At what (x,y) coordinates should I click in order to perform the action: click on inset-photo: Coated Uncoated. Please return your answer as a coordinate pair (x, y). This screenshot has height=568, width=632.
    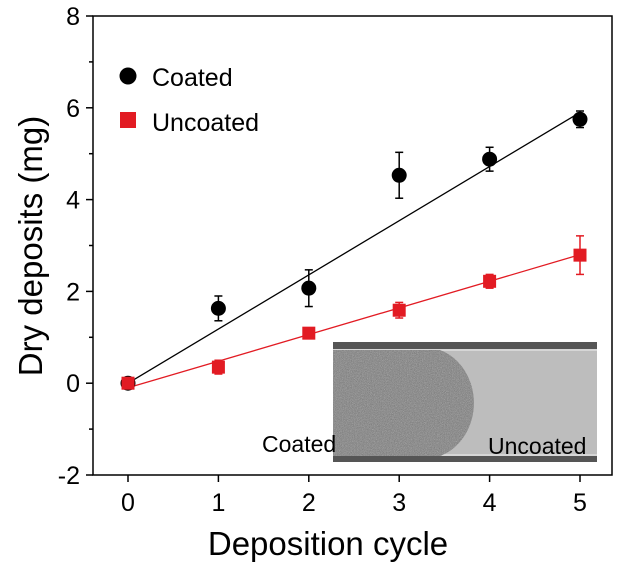
    Looking at the image, I should click on (429, 402).